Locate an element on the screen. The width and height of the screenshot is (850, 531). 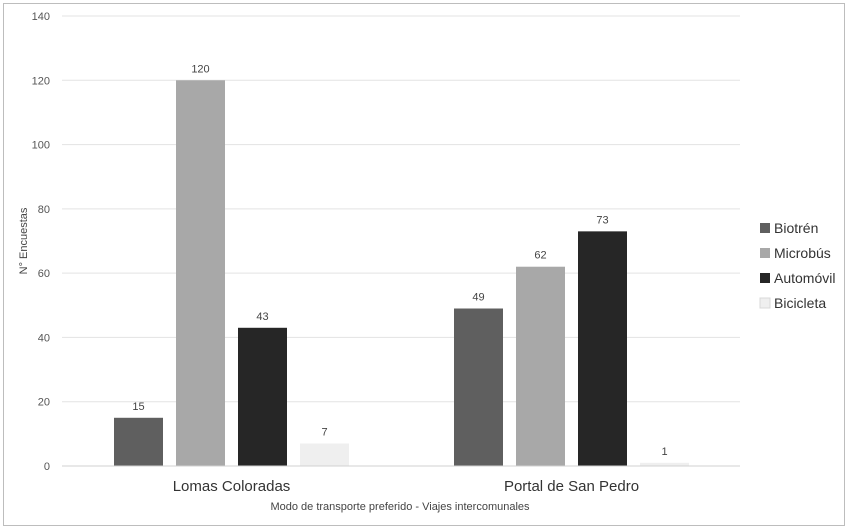
y-tick-label: 80 is located at coordinates (44, 210).